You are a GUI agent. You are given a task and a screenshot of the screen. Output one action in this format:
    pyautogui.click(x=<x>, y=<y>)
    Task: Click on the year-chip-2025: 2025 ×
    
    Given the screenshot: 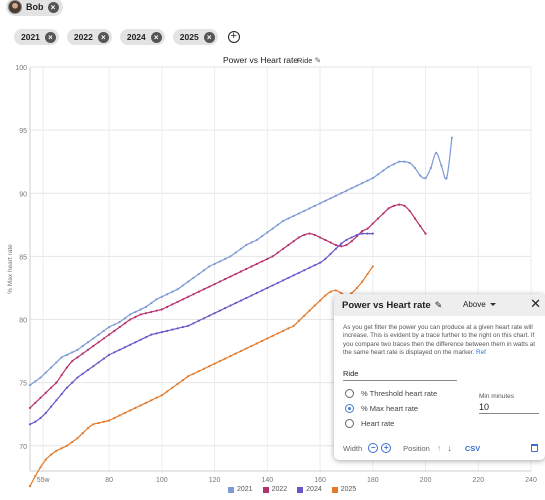 What is the action you would take?
    pyautogui.click(x=195, y=37)
    